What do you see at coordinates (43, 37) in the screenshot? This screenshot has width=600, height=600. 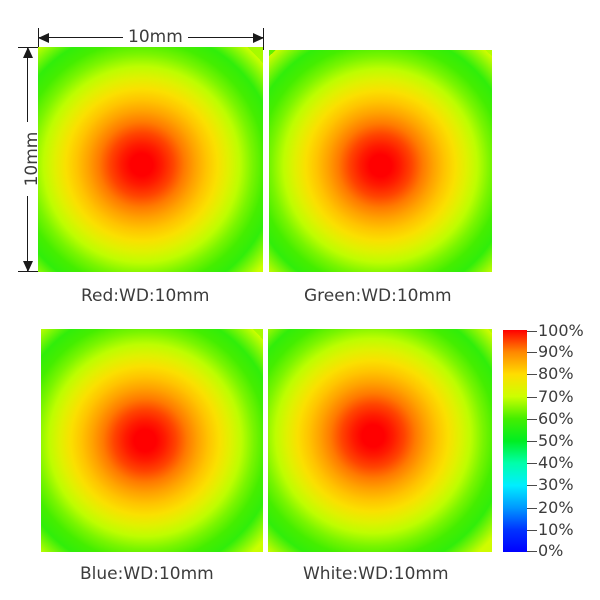 I see `arrow-left-icon` at bounding box center [43, 37].